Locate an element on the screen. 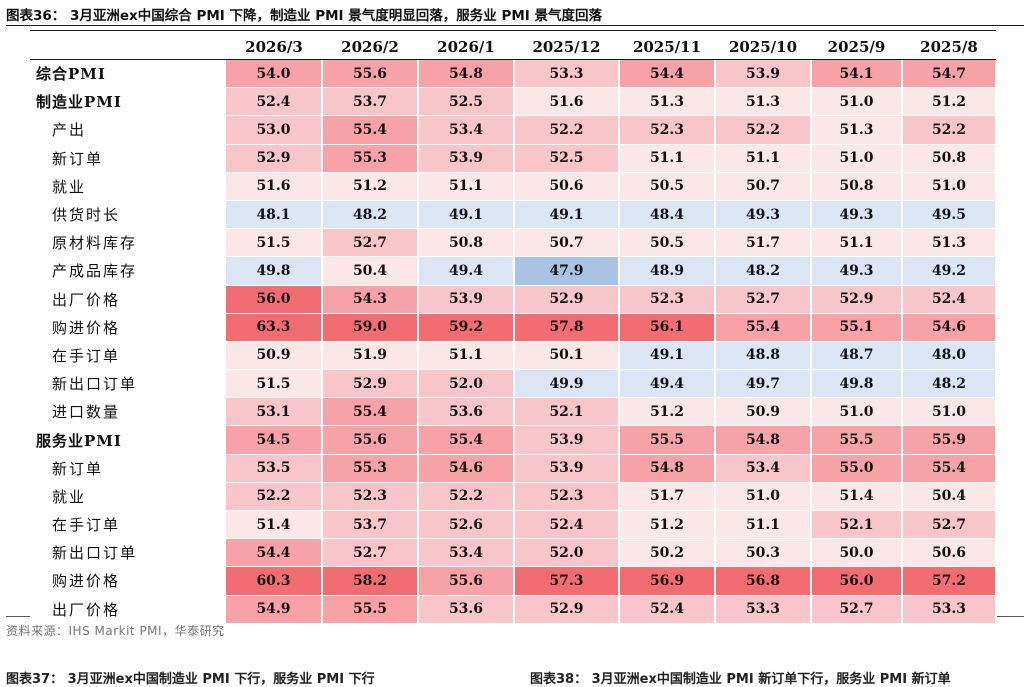  next-figure-caption-left: 图表37： 3月亚洲ex中国制造业 PMI 下行，服务业 PMI 下行 is located at coordinates (190, 679).